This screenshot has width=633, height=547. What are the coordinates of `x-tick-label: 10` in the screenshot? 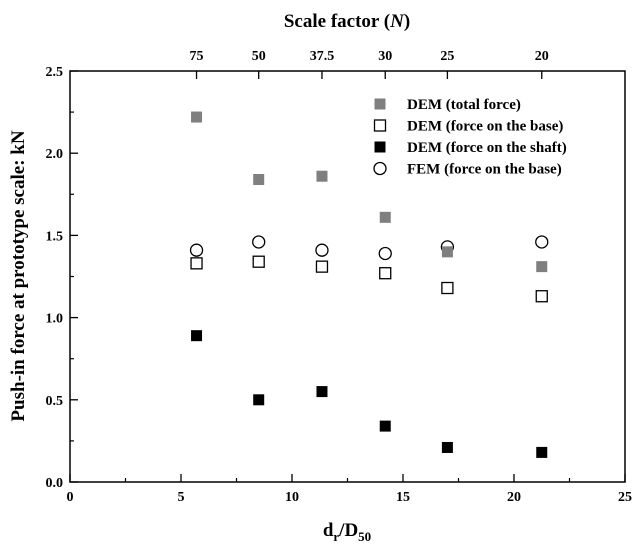 It's located at (292, 497).